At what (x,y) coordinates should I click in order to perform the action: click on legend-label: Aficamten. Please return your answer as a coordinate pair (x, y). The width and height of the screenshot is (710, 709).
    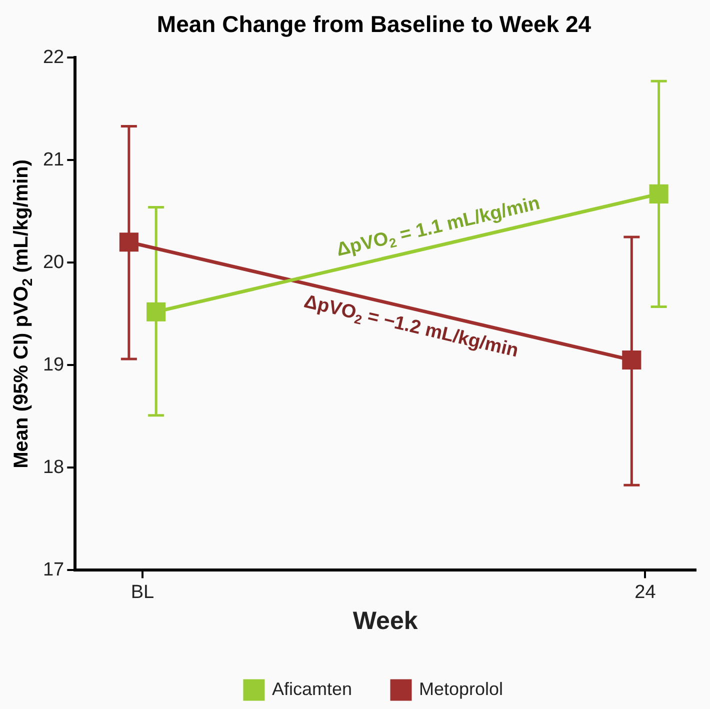
    Looking at the image, I should click on (312, 688).